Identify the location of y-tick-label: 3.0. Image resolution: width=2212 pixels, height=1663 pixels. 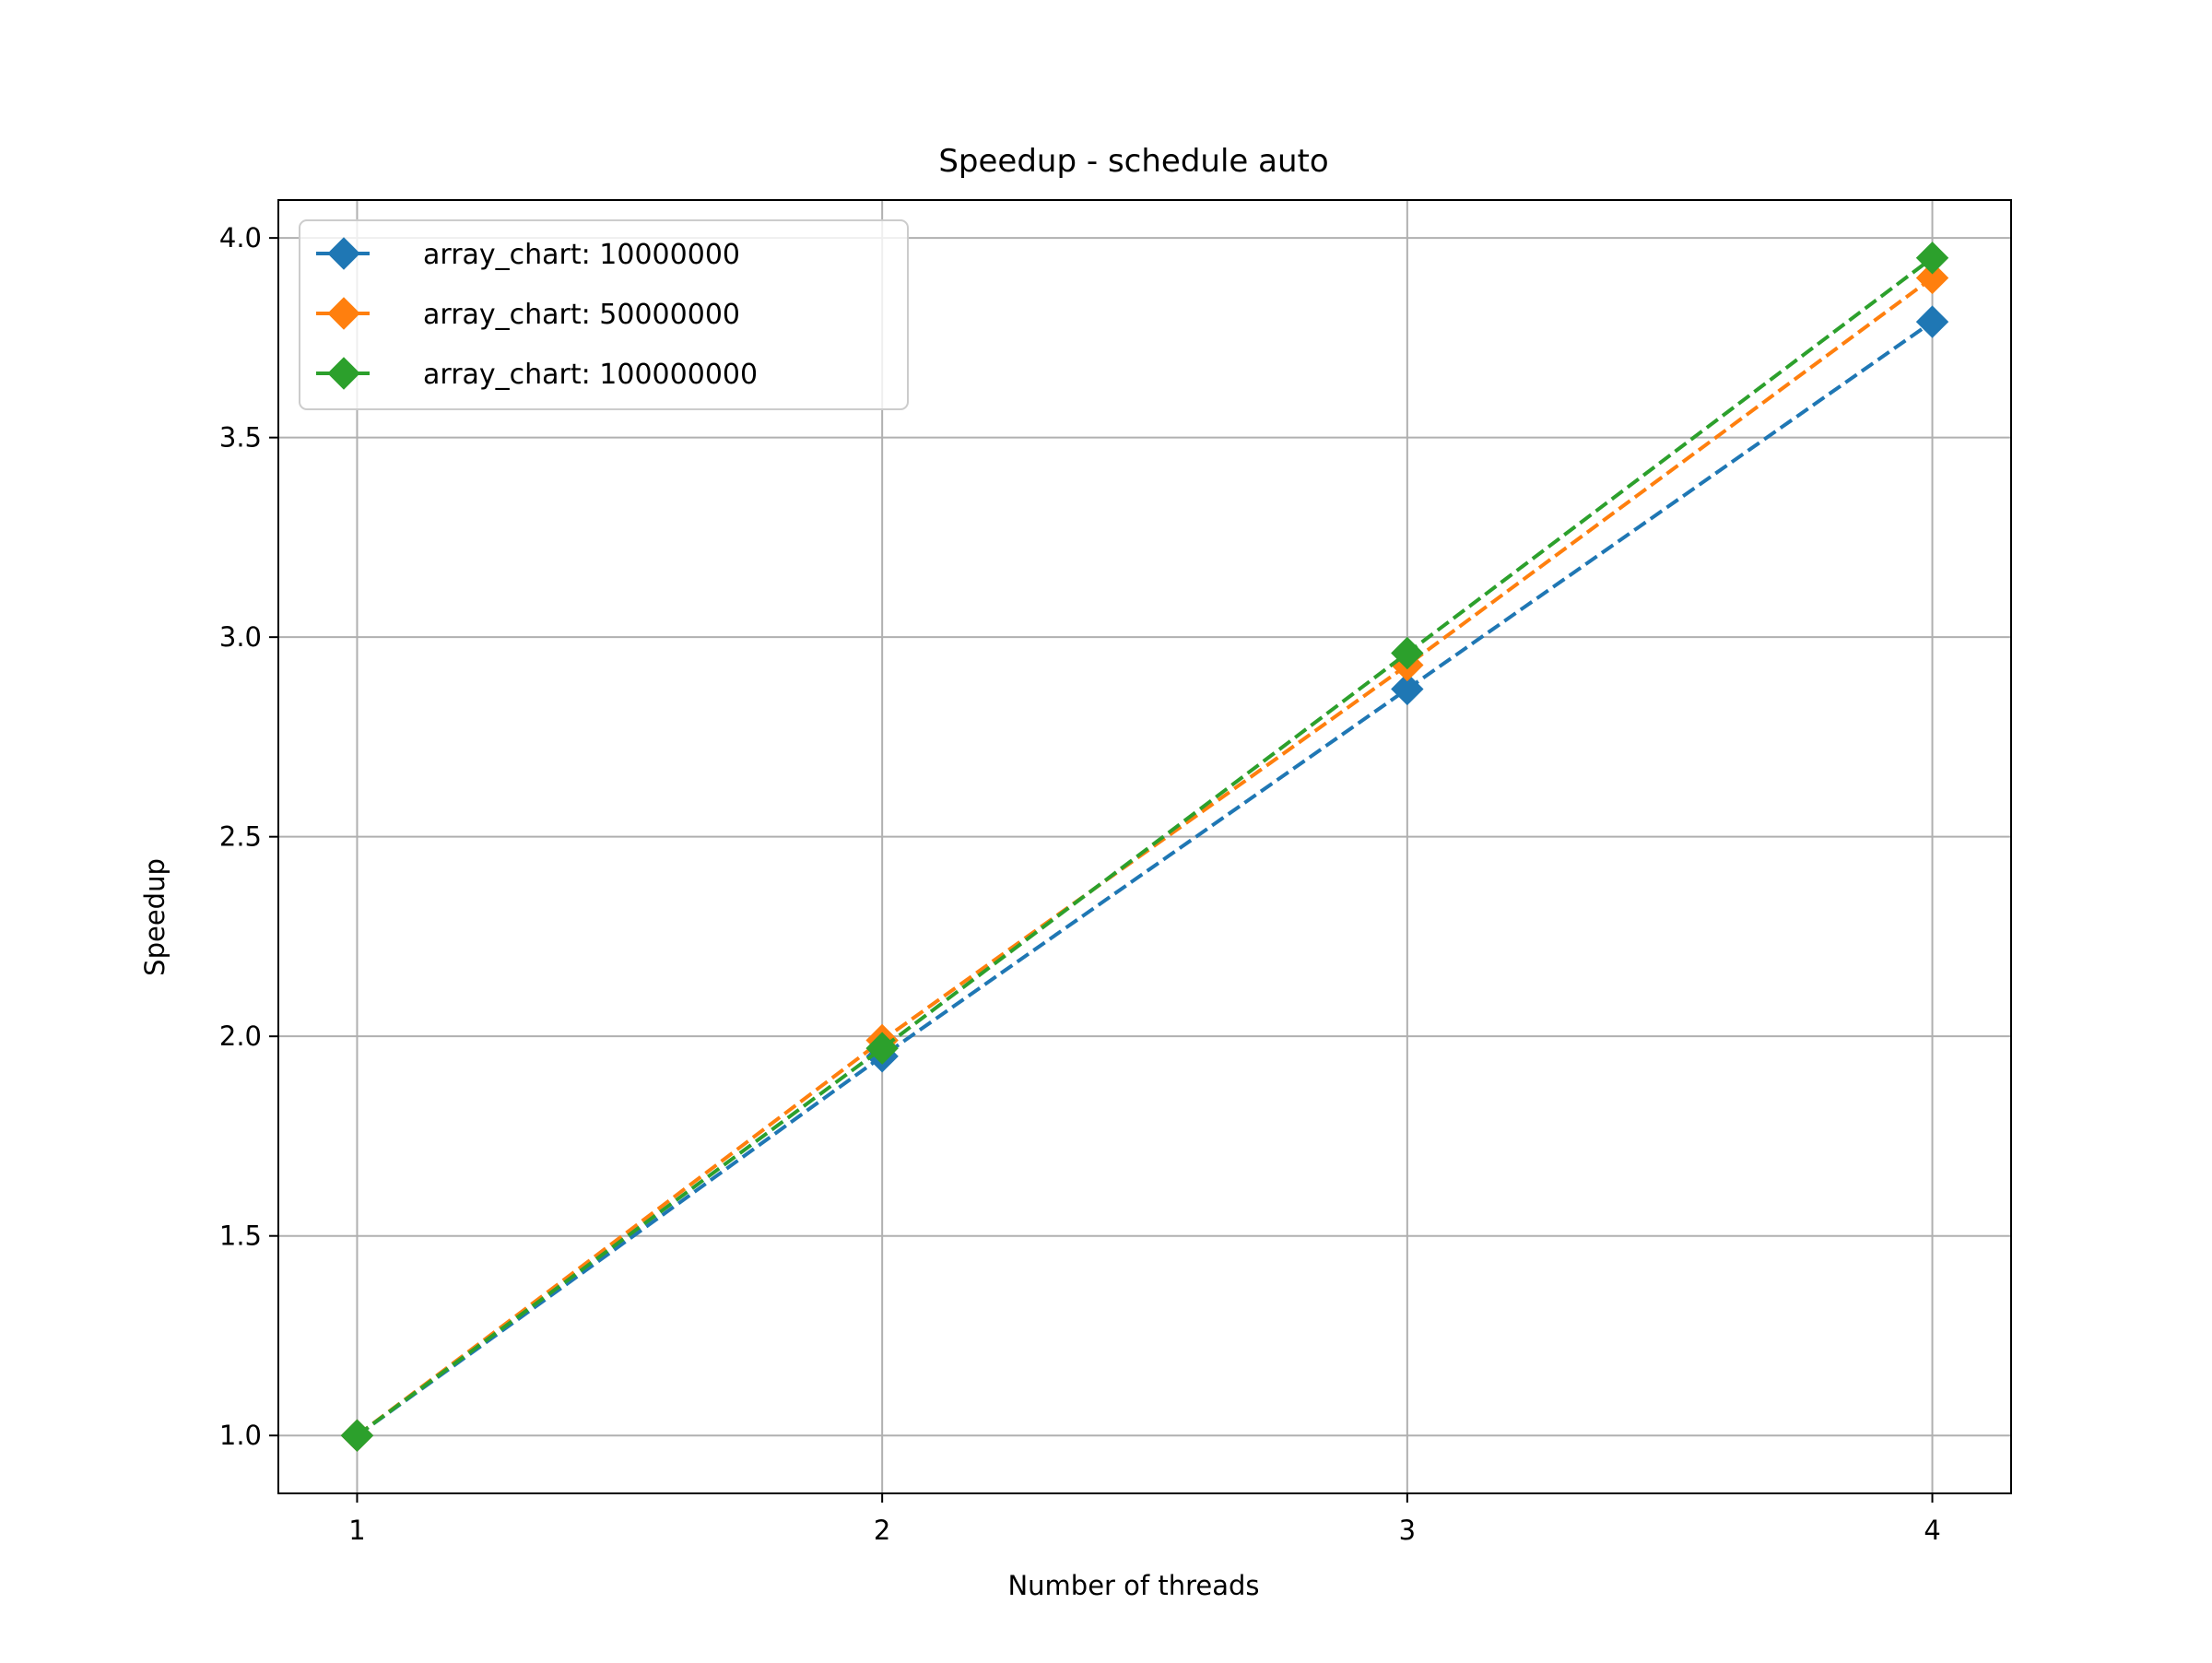
(240, 637).